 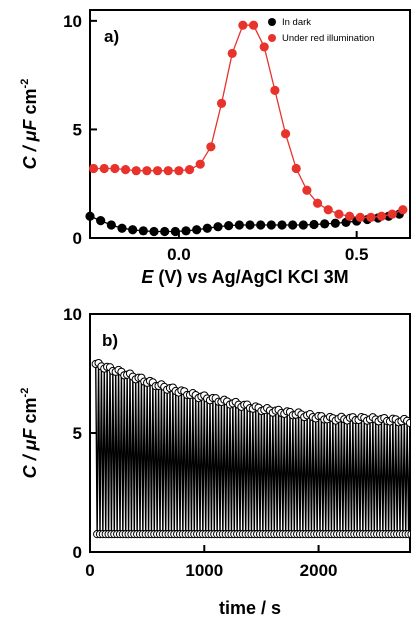 I want to click on panel-a-y-tick-label: 5, so click(x=77, y=129).